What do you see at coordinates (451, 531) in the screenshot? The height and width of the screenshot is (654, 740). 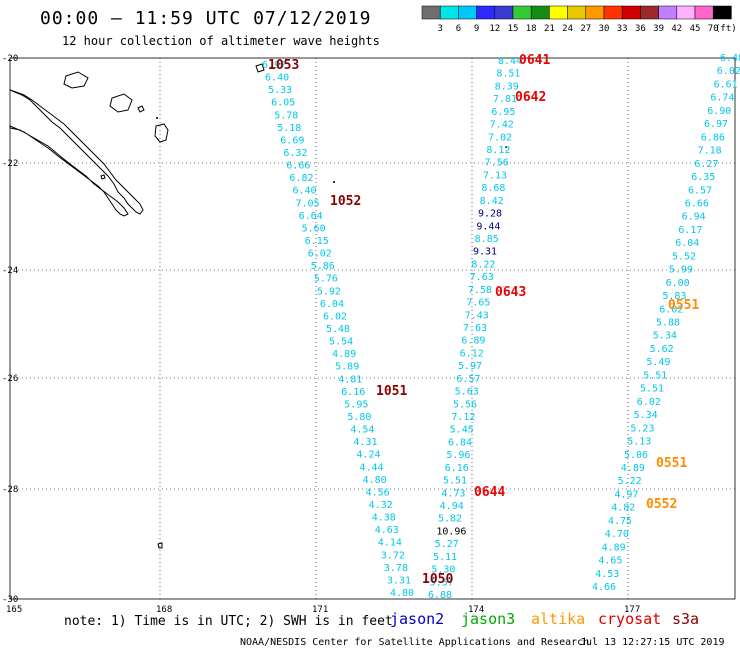 I see `wave-height-value: 10.96` at bounding box center [451, 531].